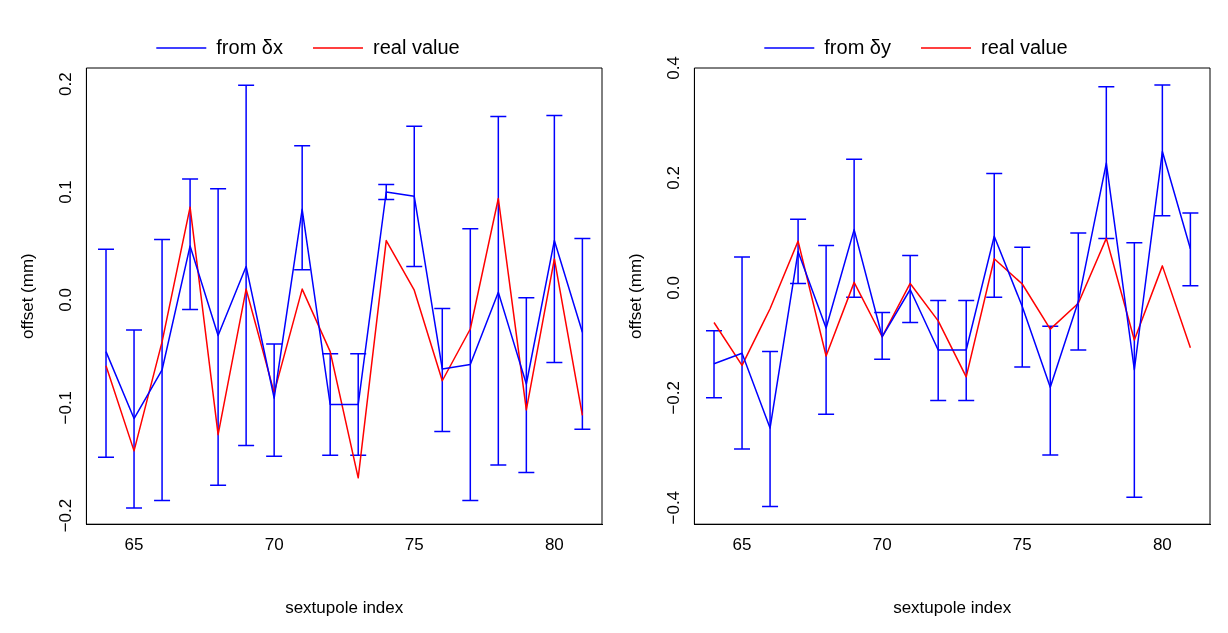  I want to click on legend-label: from δy, so click(857, 46).